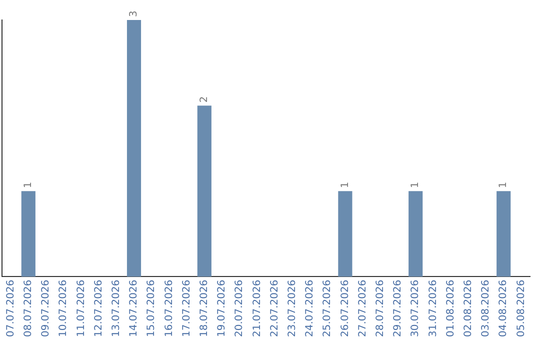 This screenshot has height=340, width=540. I want to click on x-tick-label: 15.07.2026, so click(152, 309).